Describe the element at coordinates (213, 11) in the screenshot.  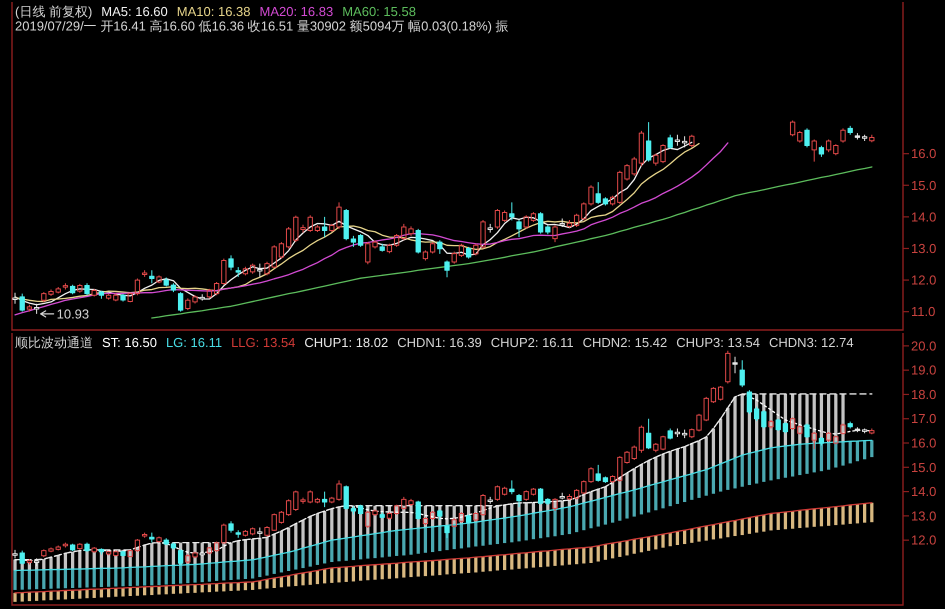
I see `text: MA10: 16.38` at that location.